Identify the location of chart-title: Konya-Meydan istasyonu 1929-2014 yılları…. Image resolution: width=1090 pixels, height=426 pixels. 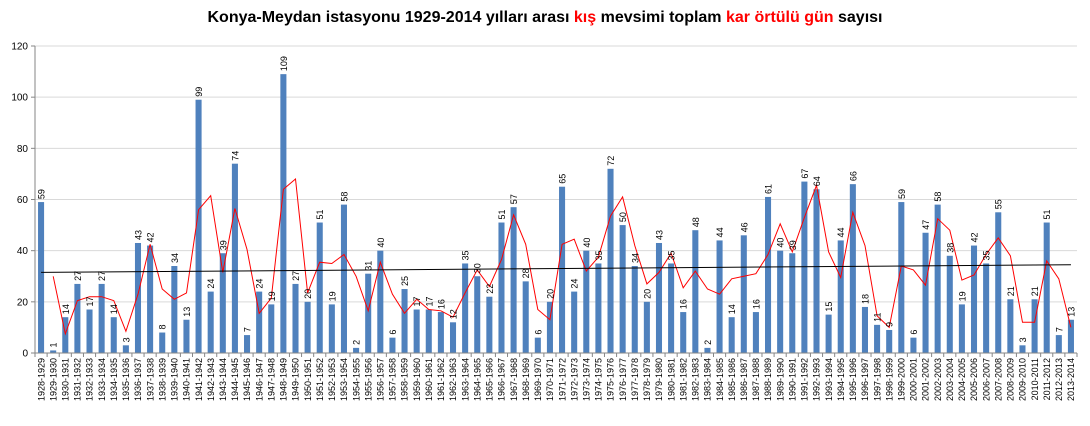
(545, 18).